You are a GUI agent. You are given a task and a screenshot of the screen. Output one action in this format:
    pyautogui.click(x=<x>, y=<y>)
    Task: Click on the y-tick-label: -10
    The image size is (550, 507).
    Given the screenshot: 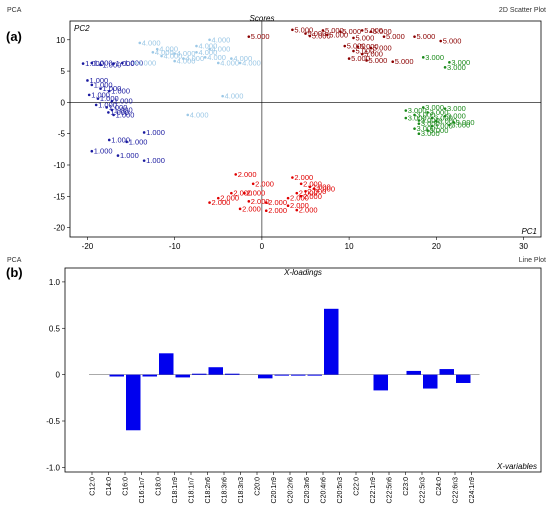 What is the action you would take?
    pyautogui.click(x=59, y=165)
    